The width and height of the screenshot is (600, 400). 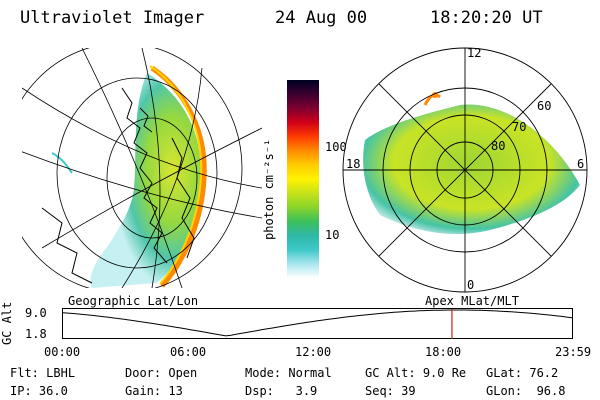 I want to click on info-mode: Mode: Normal, so click(x=288, y=373).